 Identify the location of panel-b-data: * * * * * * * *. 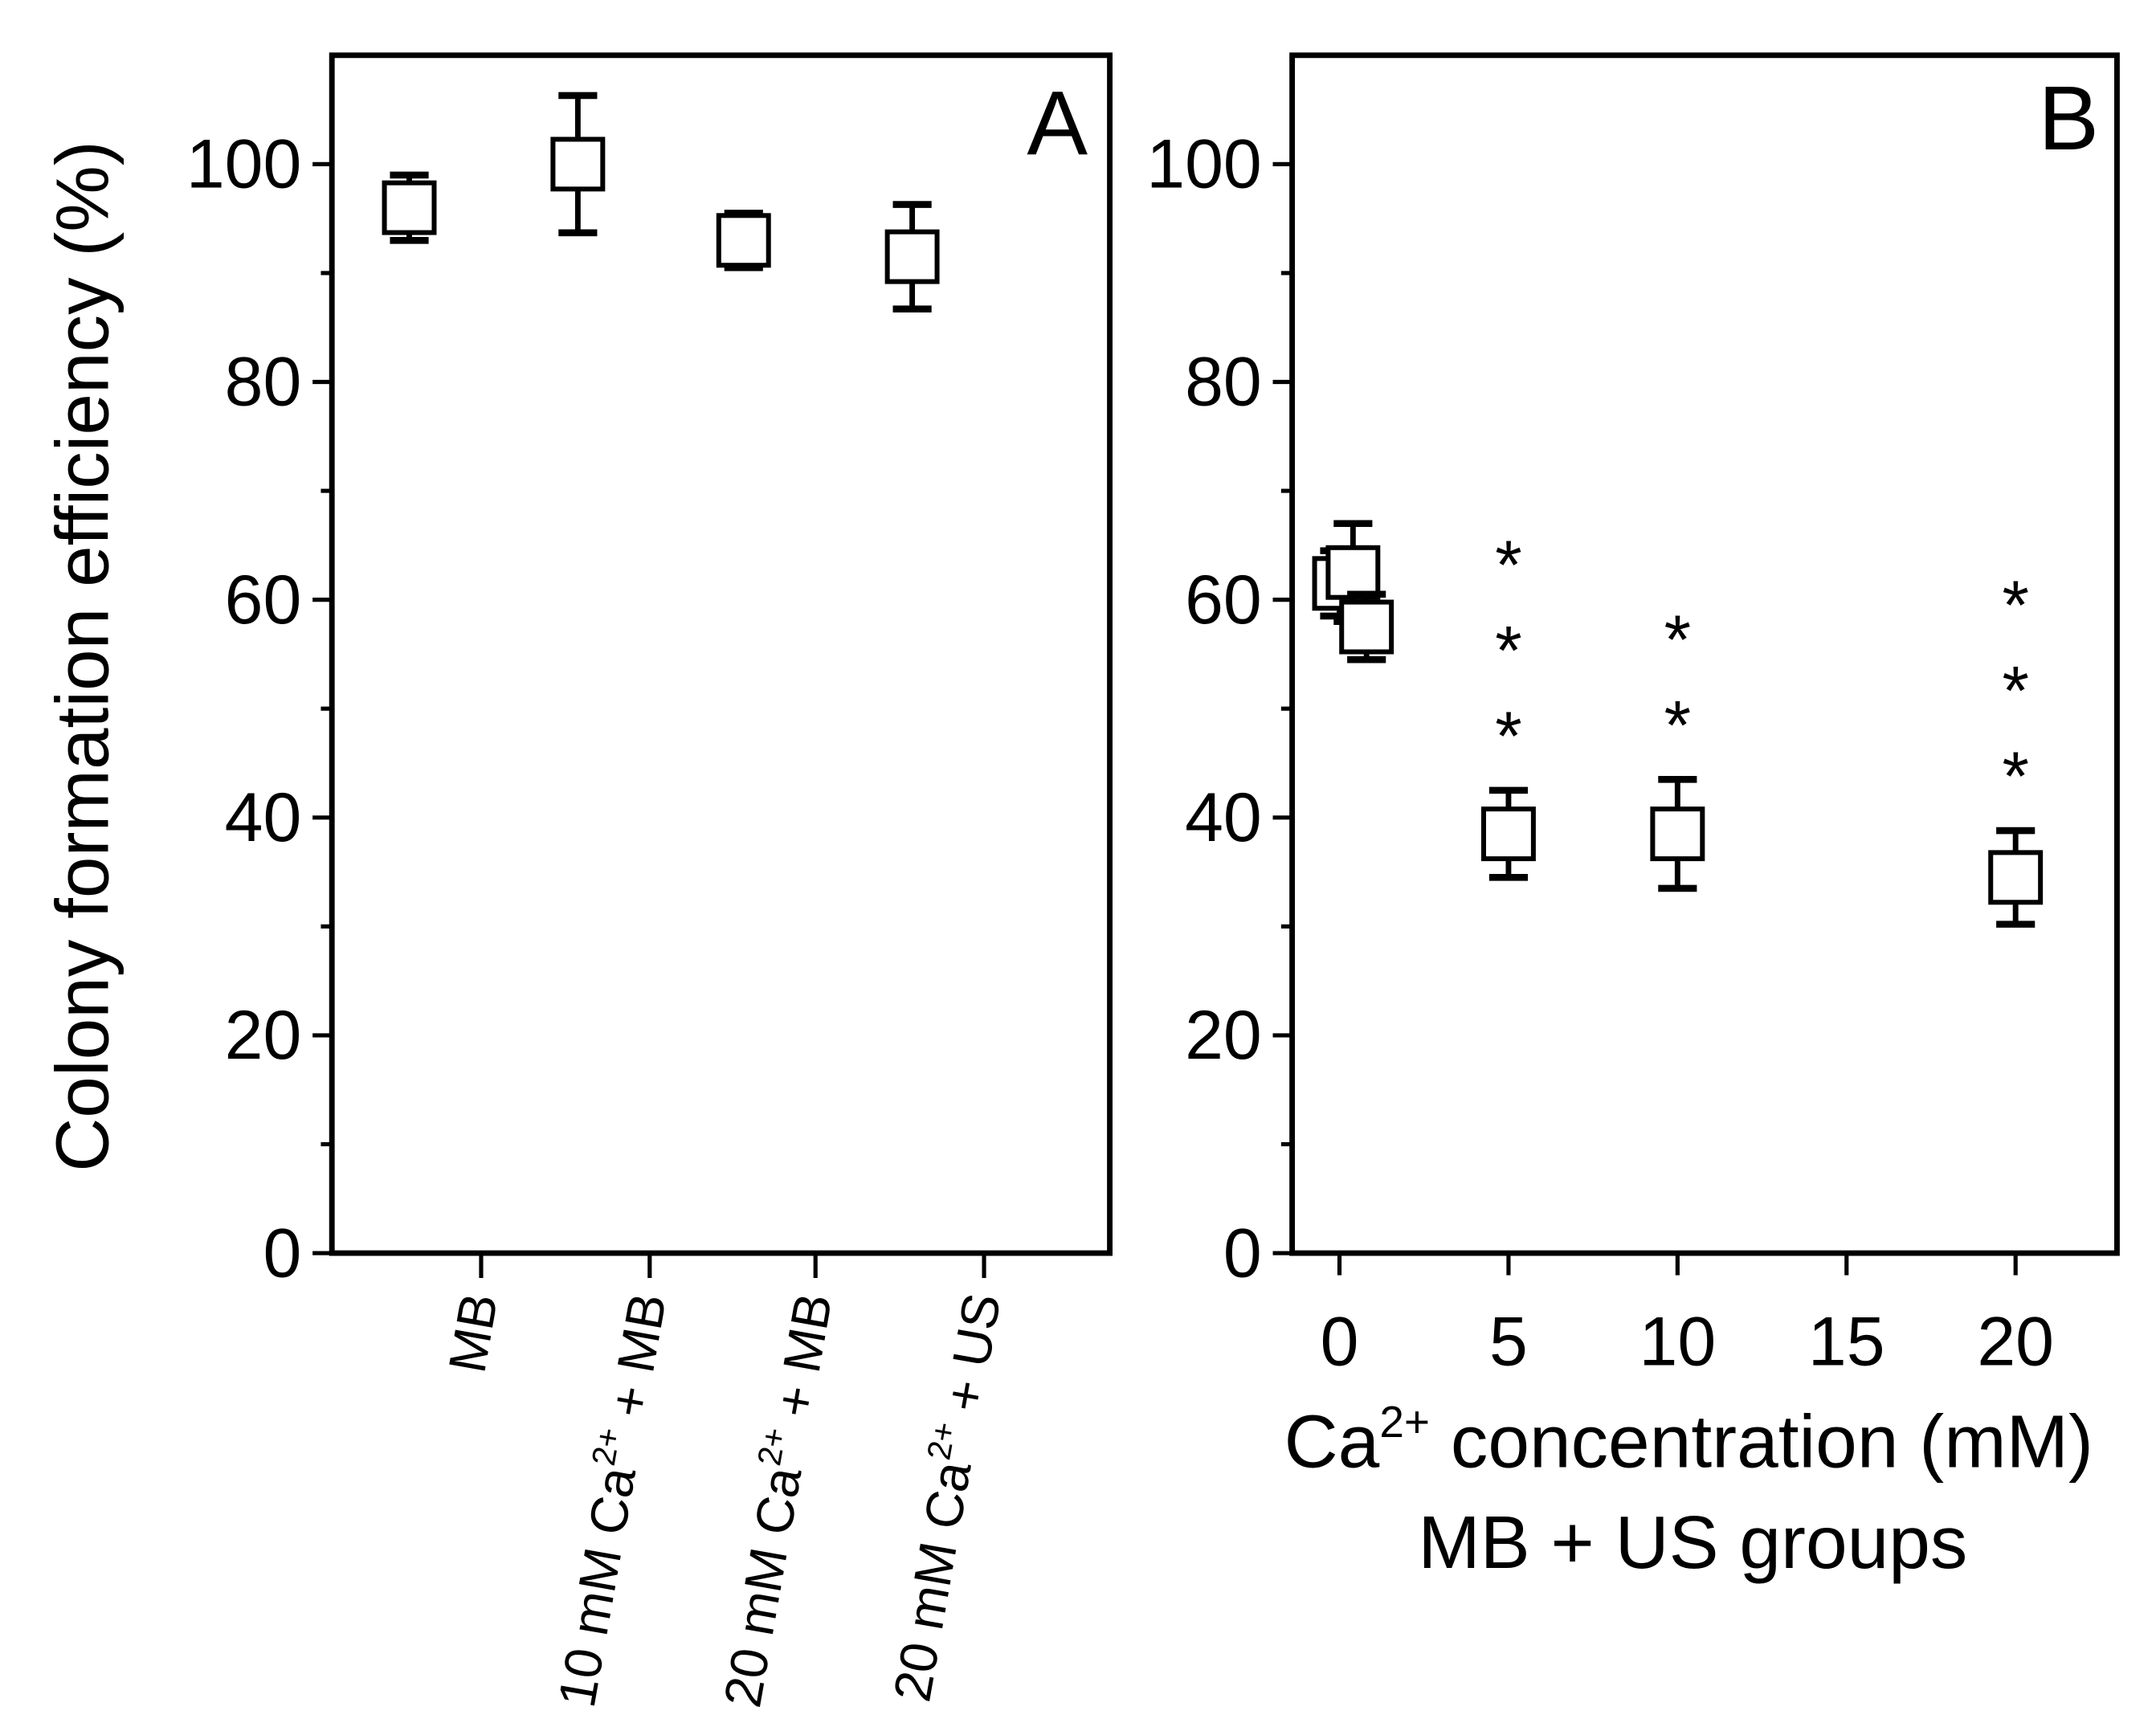
(1678, 724).